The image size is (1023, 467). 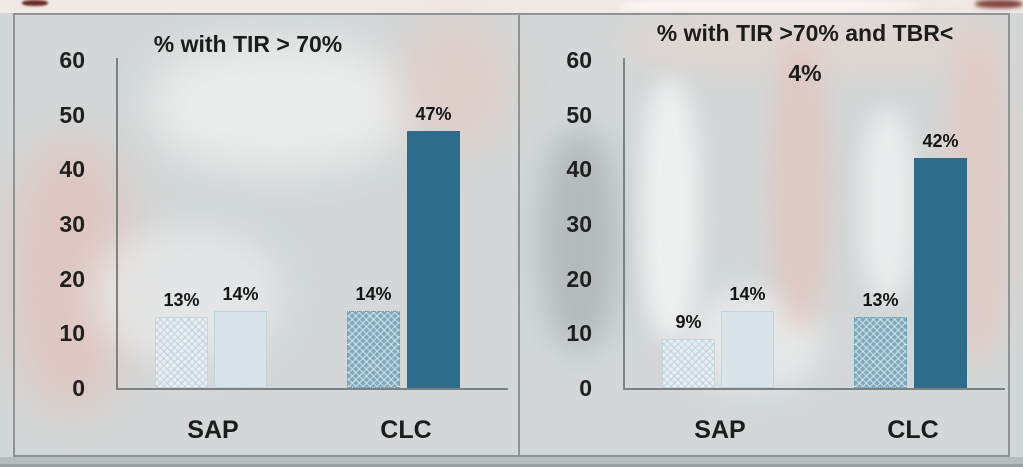 What do you see at coordinates (805, 73) in the screenshot?
I see `chart-title: 4%` at bounding box center [805, 73].